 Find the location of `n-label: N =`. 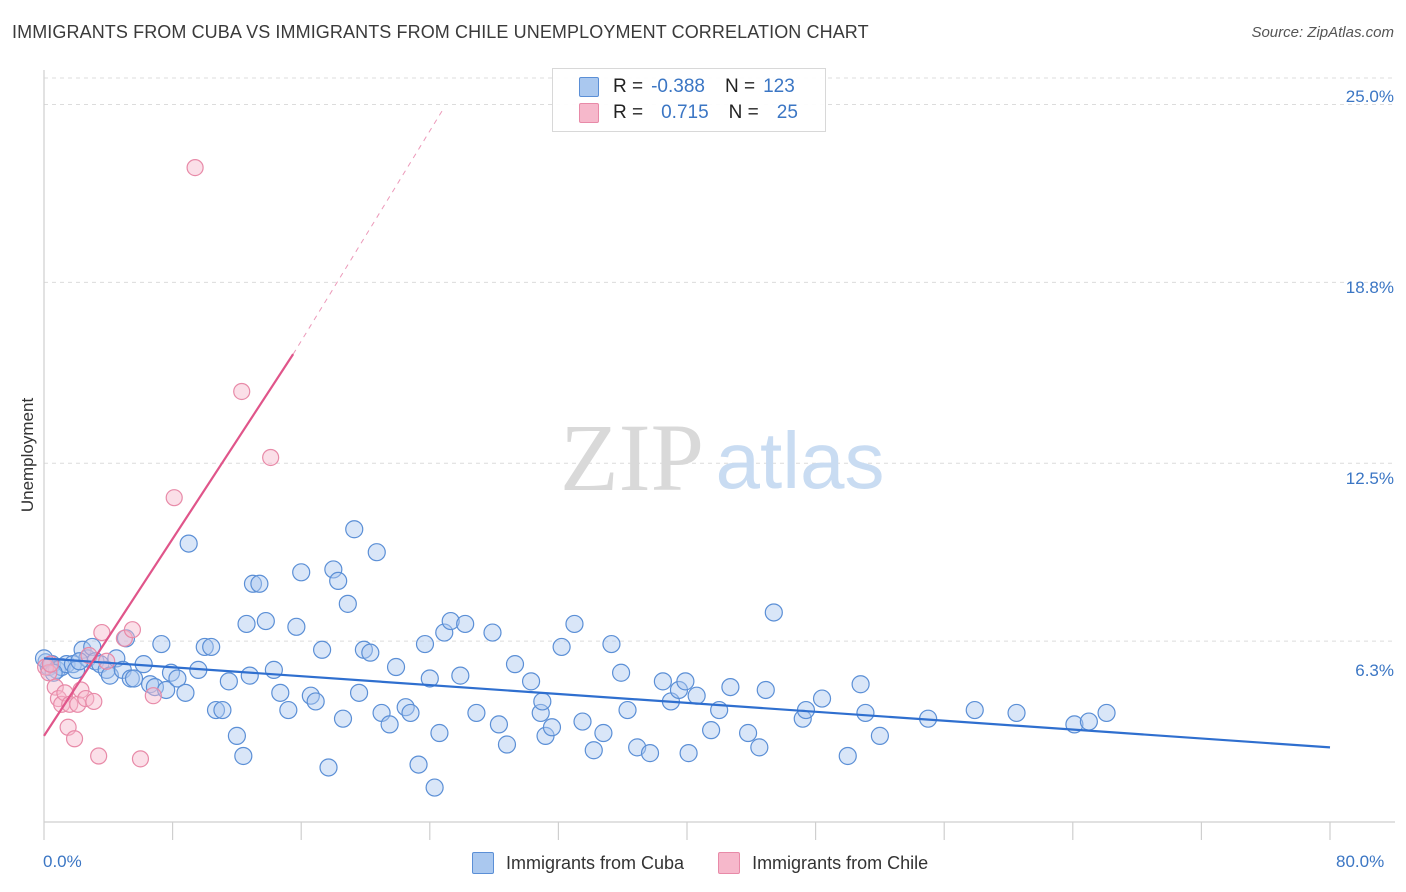

n-label: N = is located at coordinates (743, 112).